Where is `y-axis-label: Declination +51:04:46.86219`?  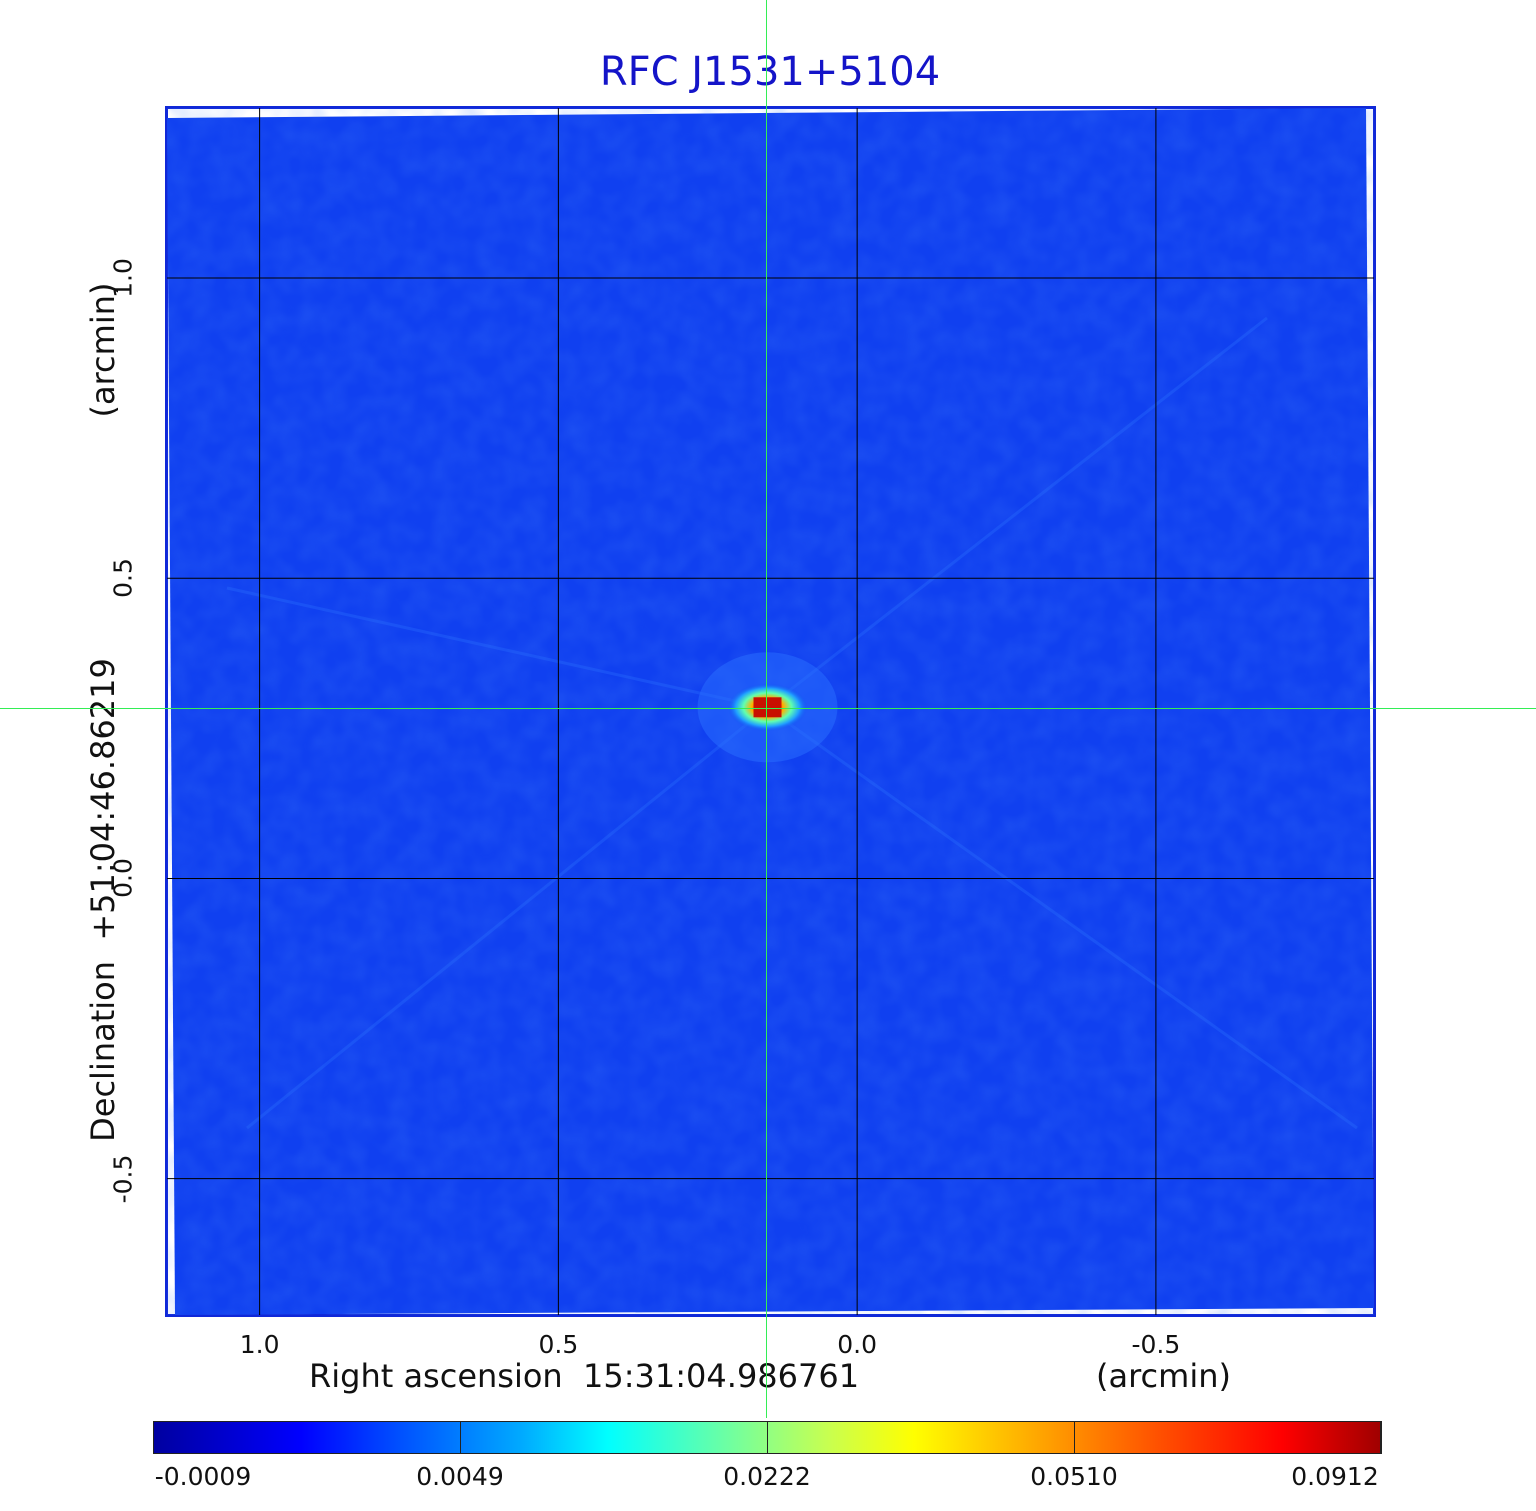
y-axis-label: Declination +51:04:46.86219 is located at coordinates (103, 900).